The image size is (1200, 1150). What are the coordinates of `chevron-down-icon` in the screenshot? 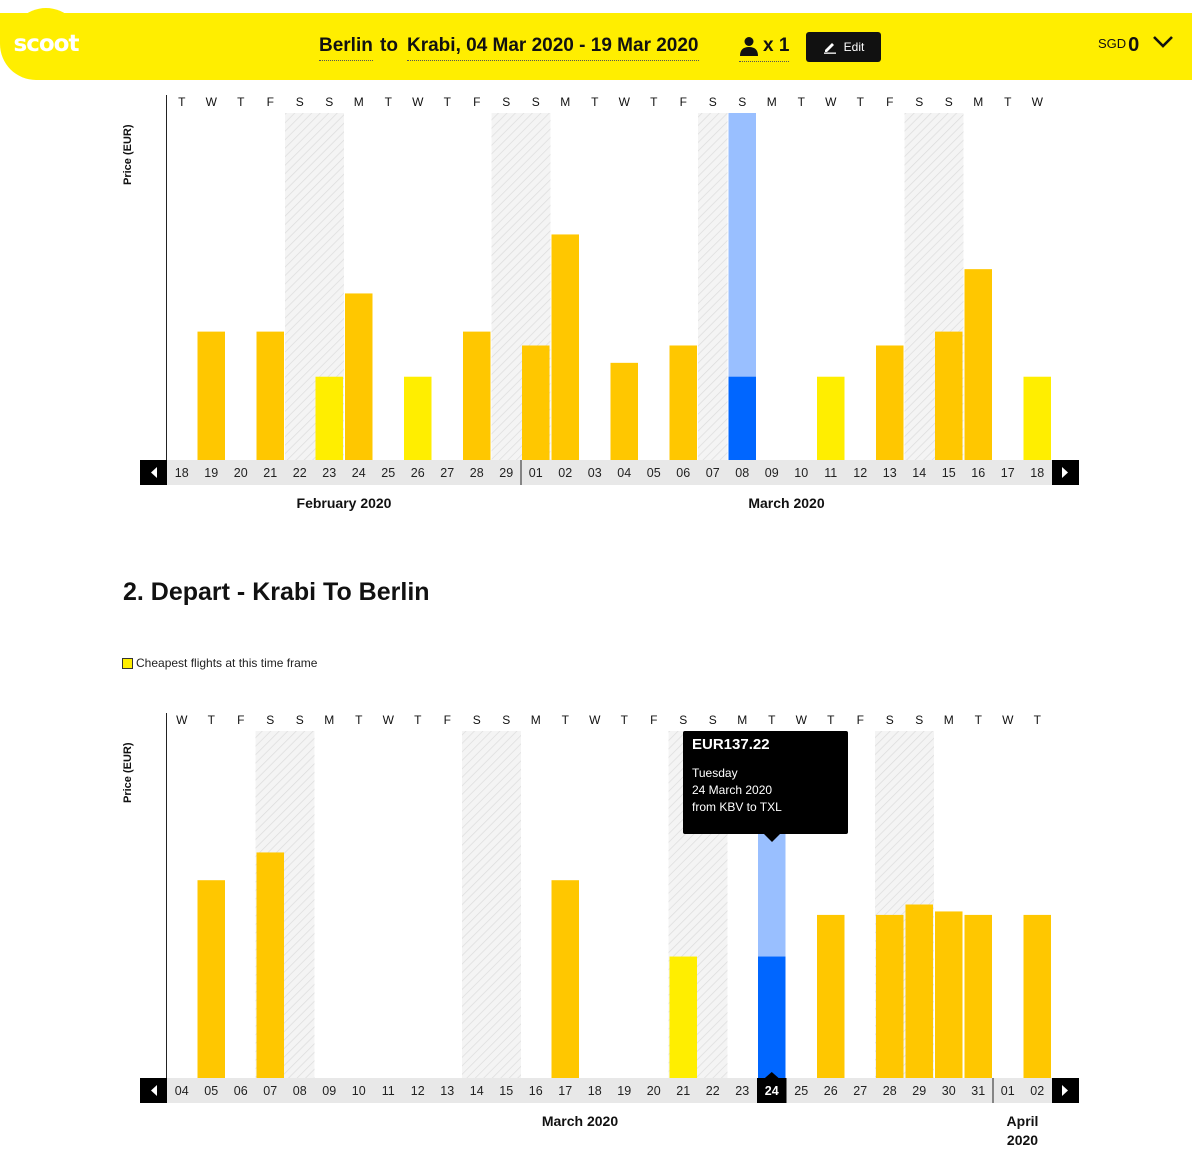 It's located at (1163, 42).